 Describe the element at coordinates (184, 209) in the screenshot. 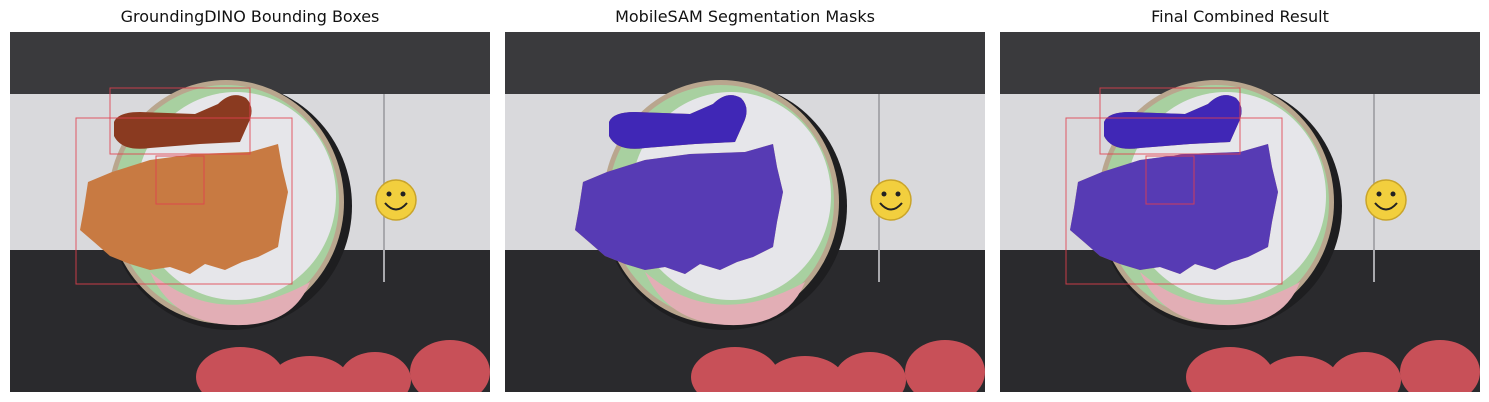

I see `rice` at that location.